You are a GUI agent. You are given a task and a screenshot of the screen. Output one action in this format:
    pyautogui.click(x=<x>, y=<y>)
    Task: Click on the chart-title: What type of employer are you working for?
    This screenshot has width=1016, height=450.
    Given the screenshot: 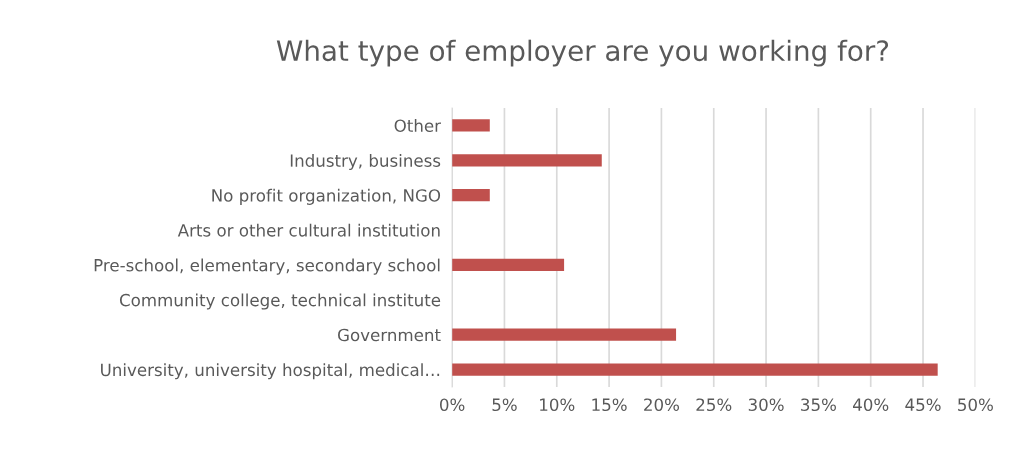 What is the action you would take?
    pyautogui.click(x=582, y=53)
    